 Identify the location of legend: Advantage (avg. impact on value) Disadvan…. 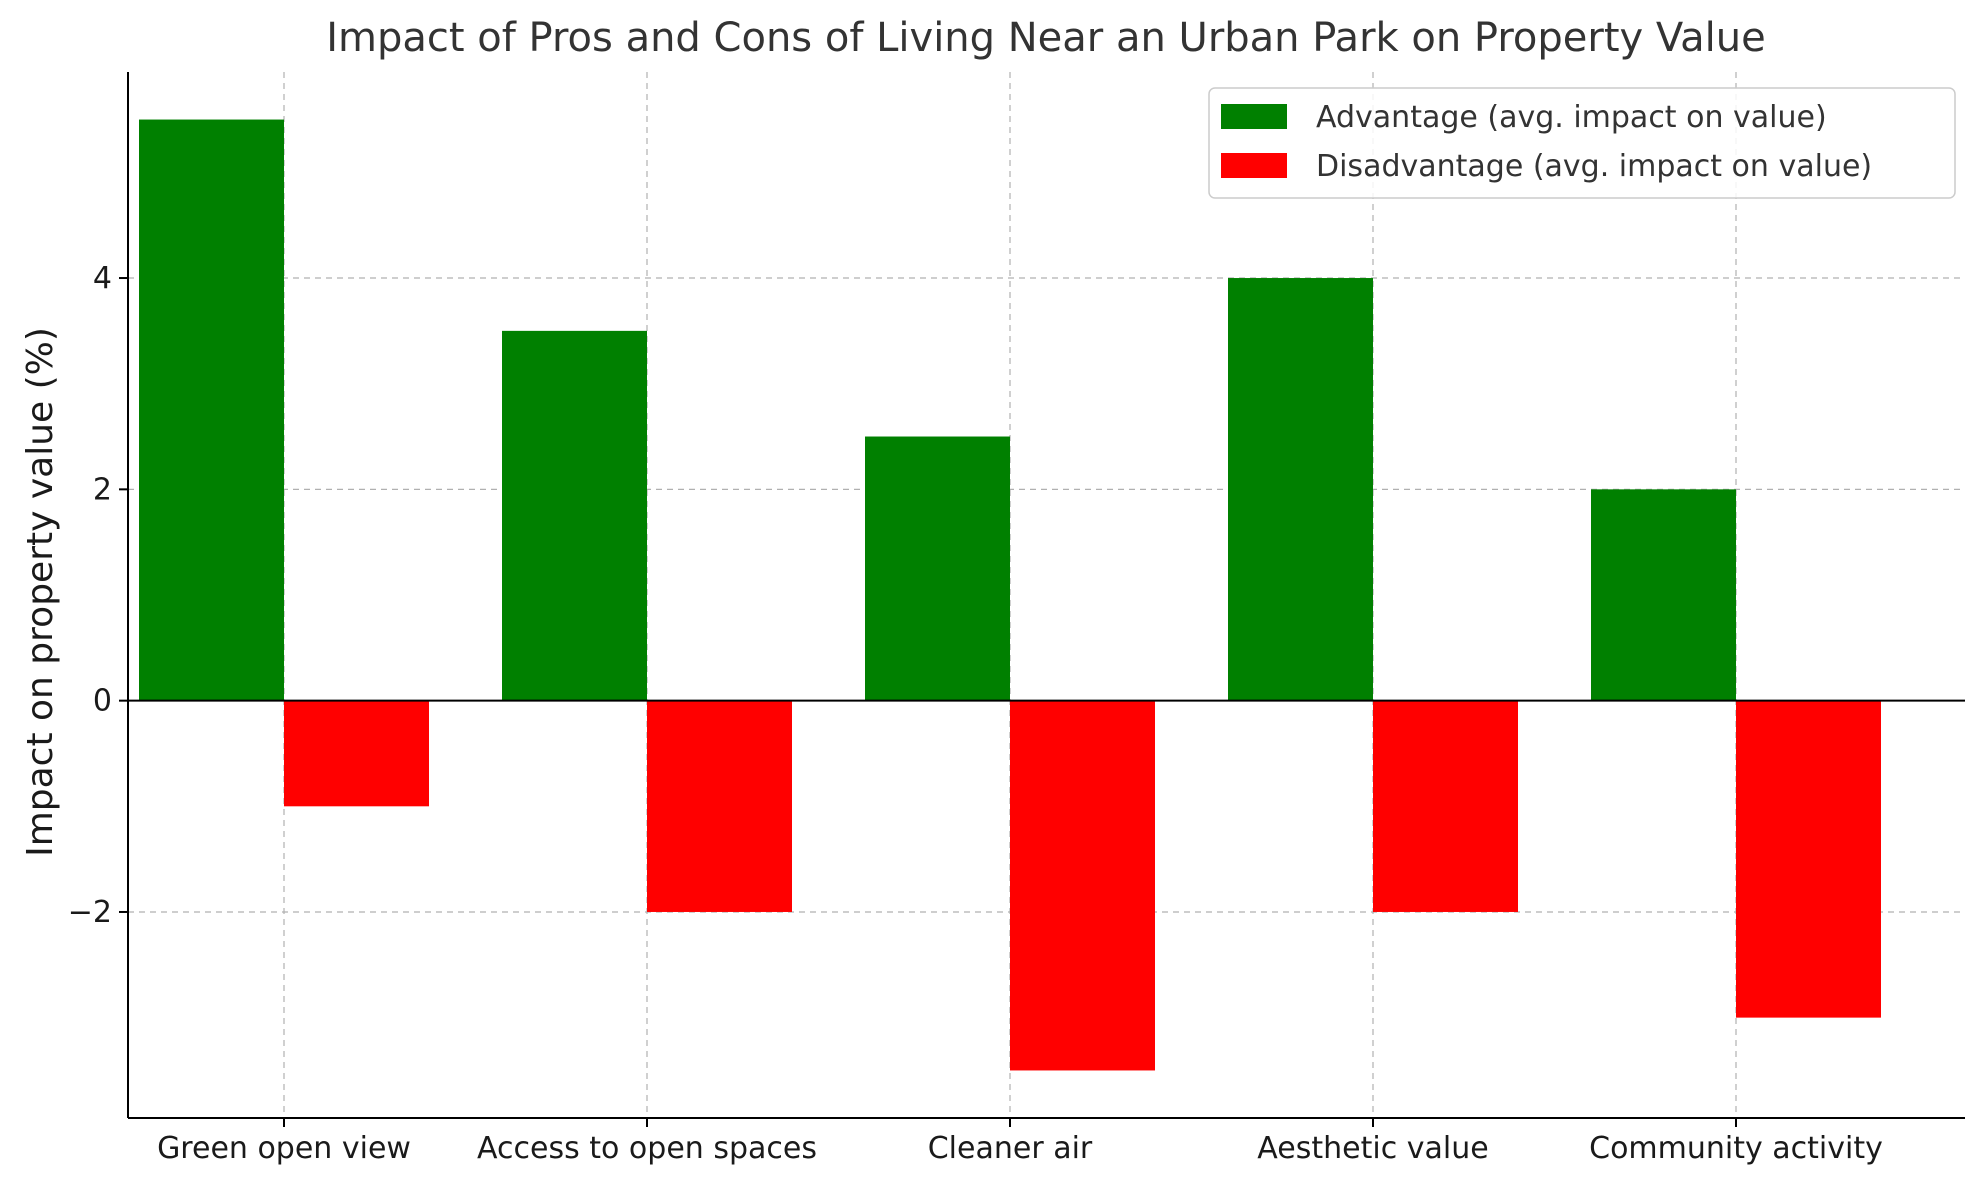
(1582, 143).